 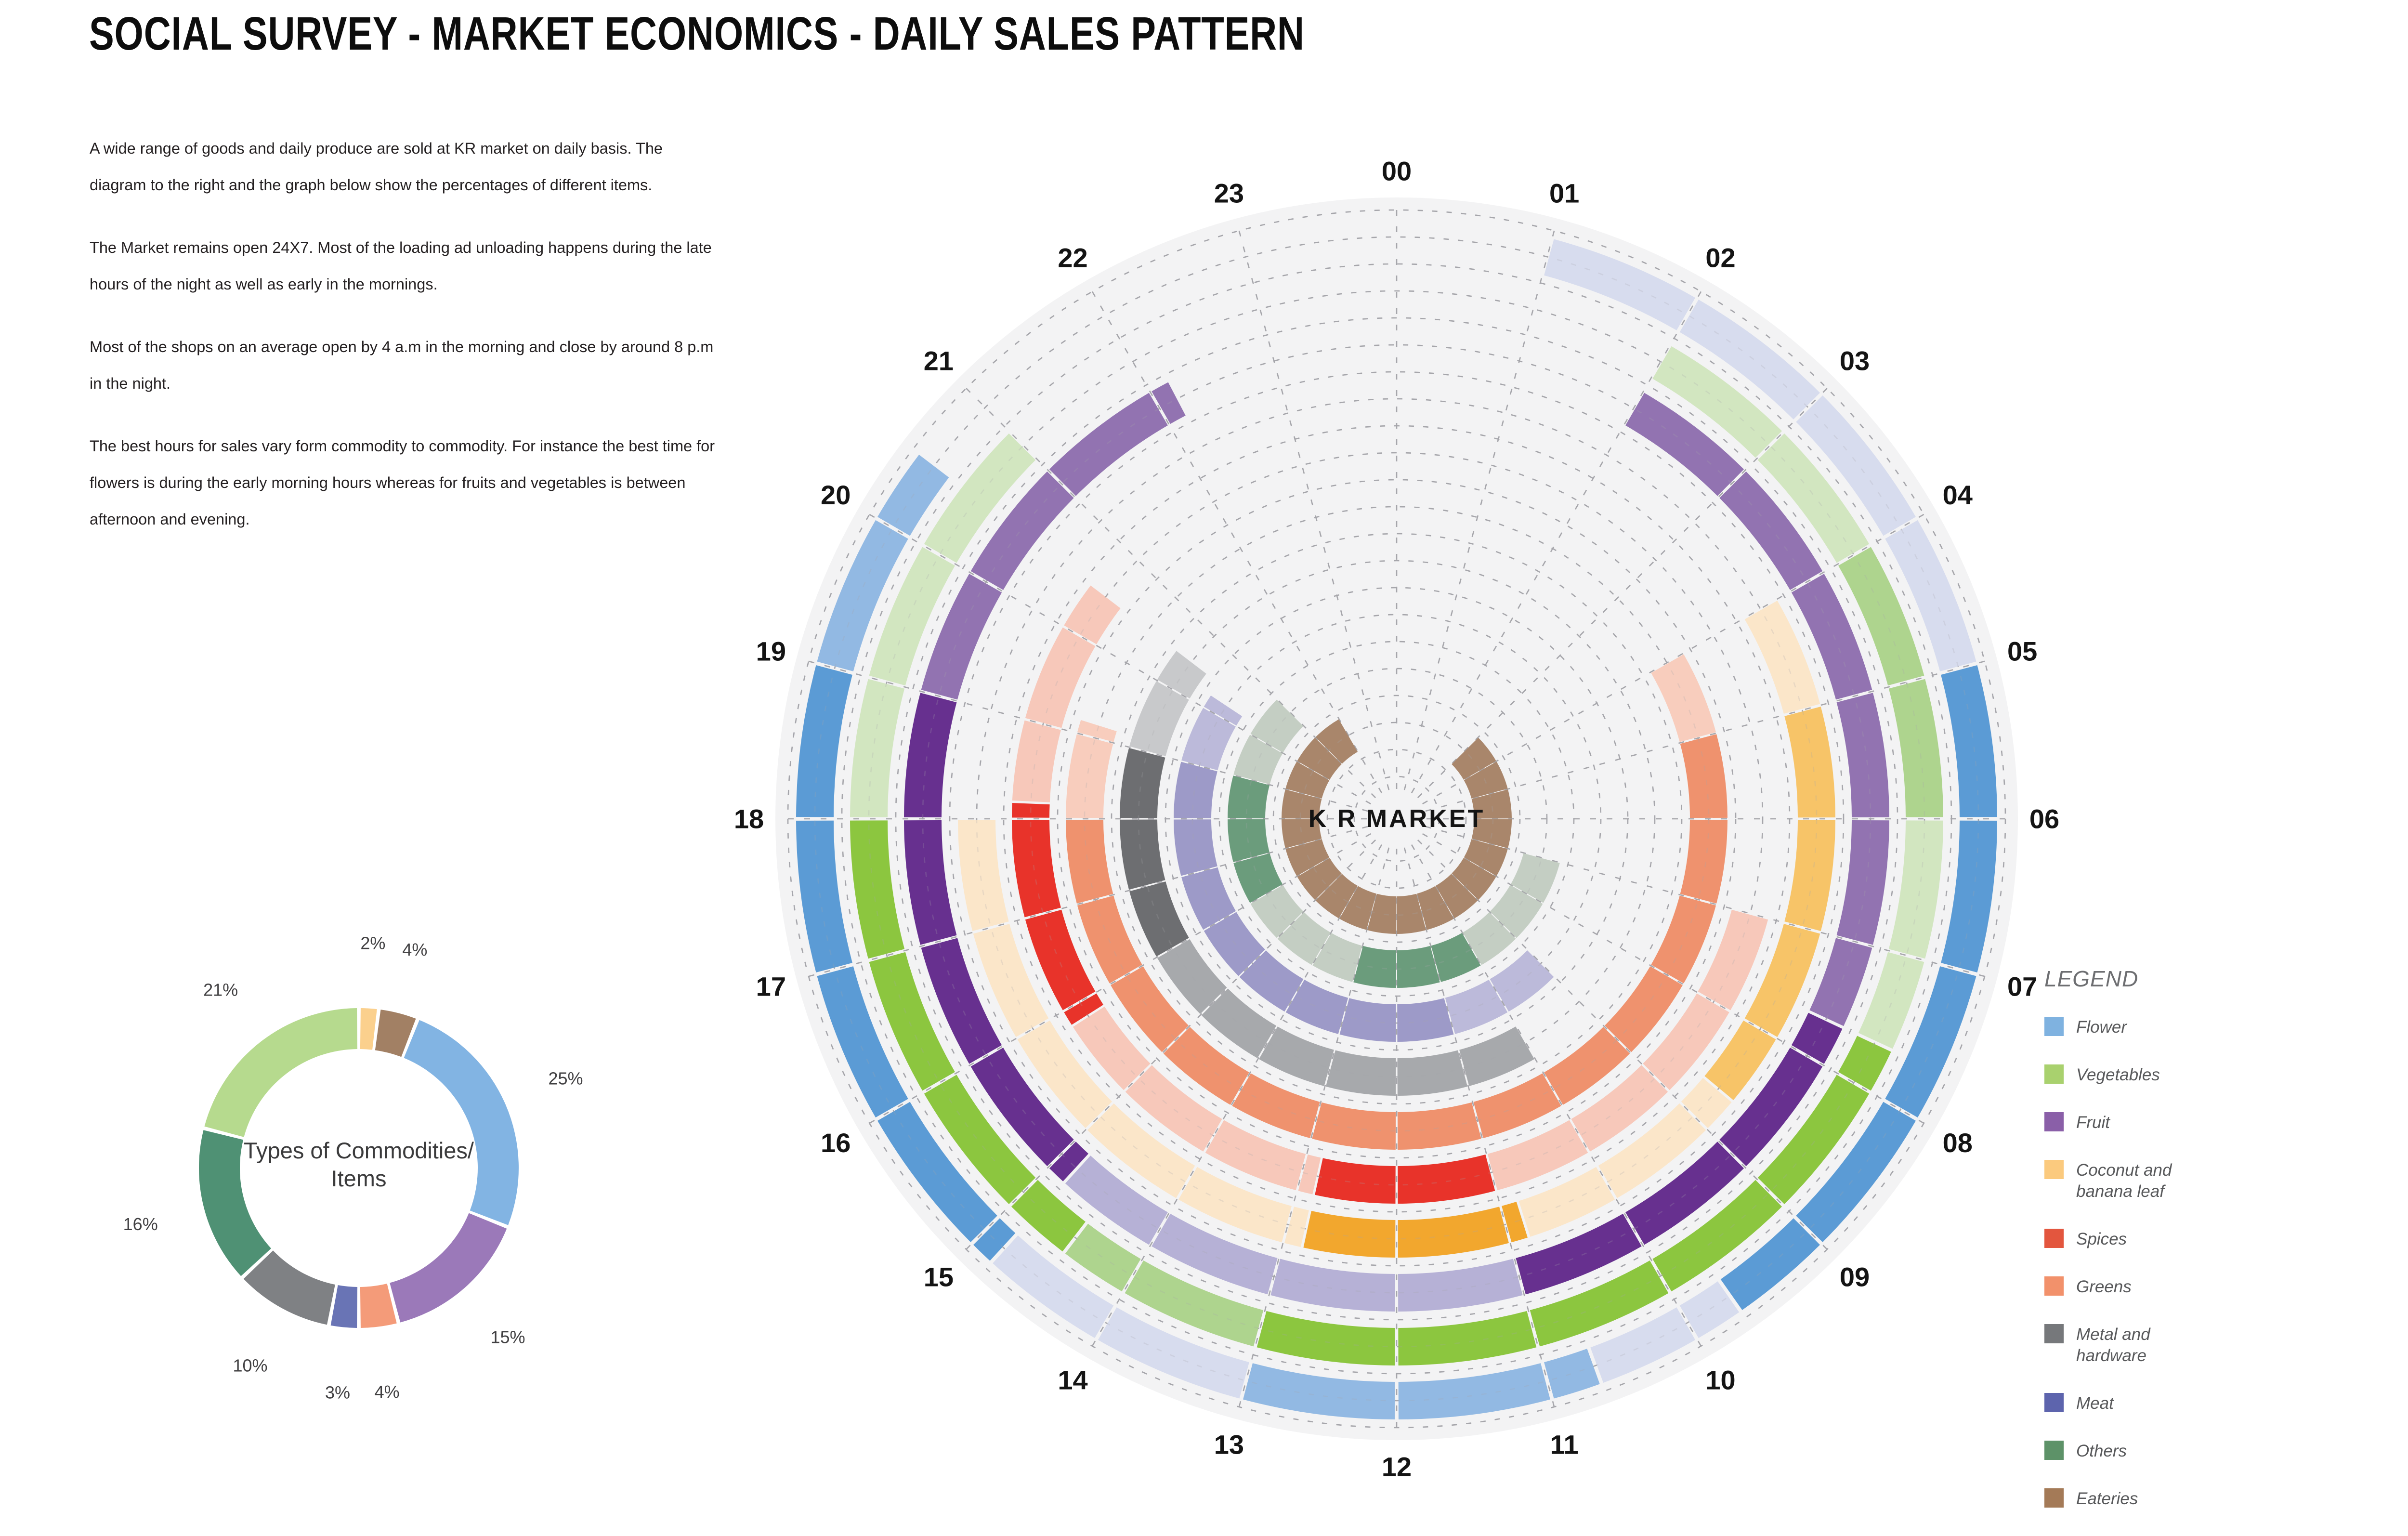 What do you see at coordinates (2054, 1333) in the screenshot?
I see `legend-swatch-icon-metal` at bounding box center [2054, 1333].